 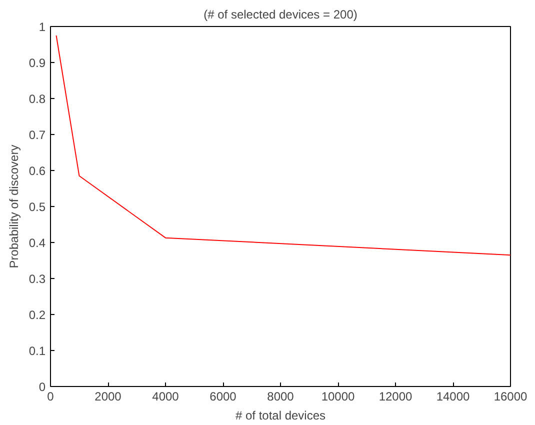 I want to click on y-tick-label: 1, so click(x=42, y=27).